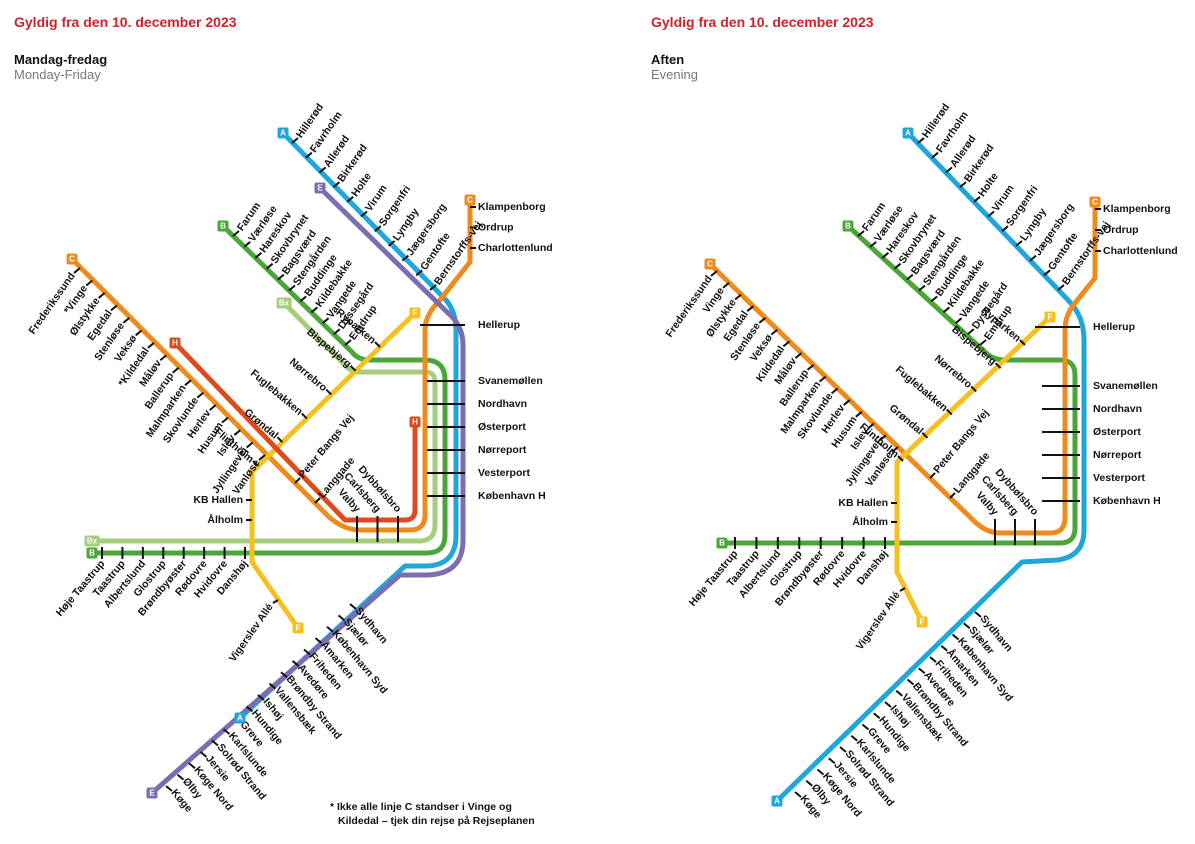 This screenshot has height=844, width=1195. I want to click on line-badge-label: H, so click(175, 343).